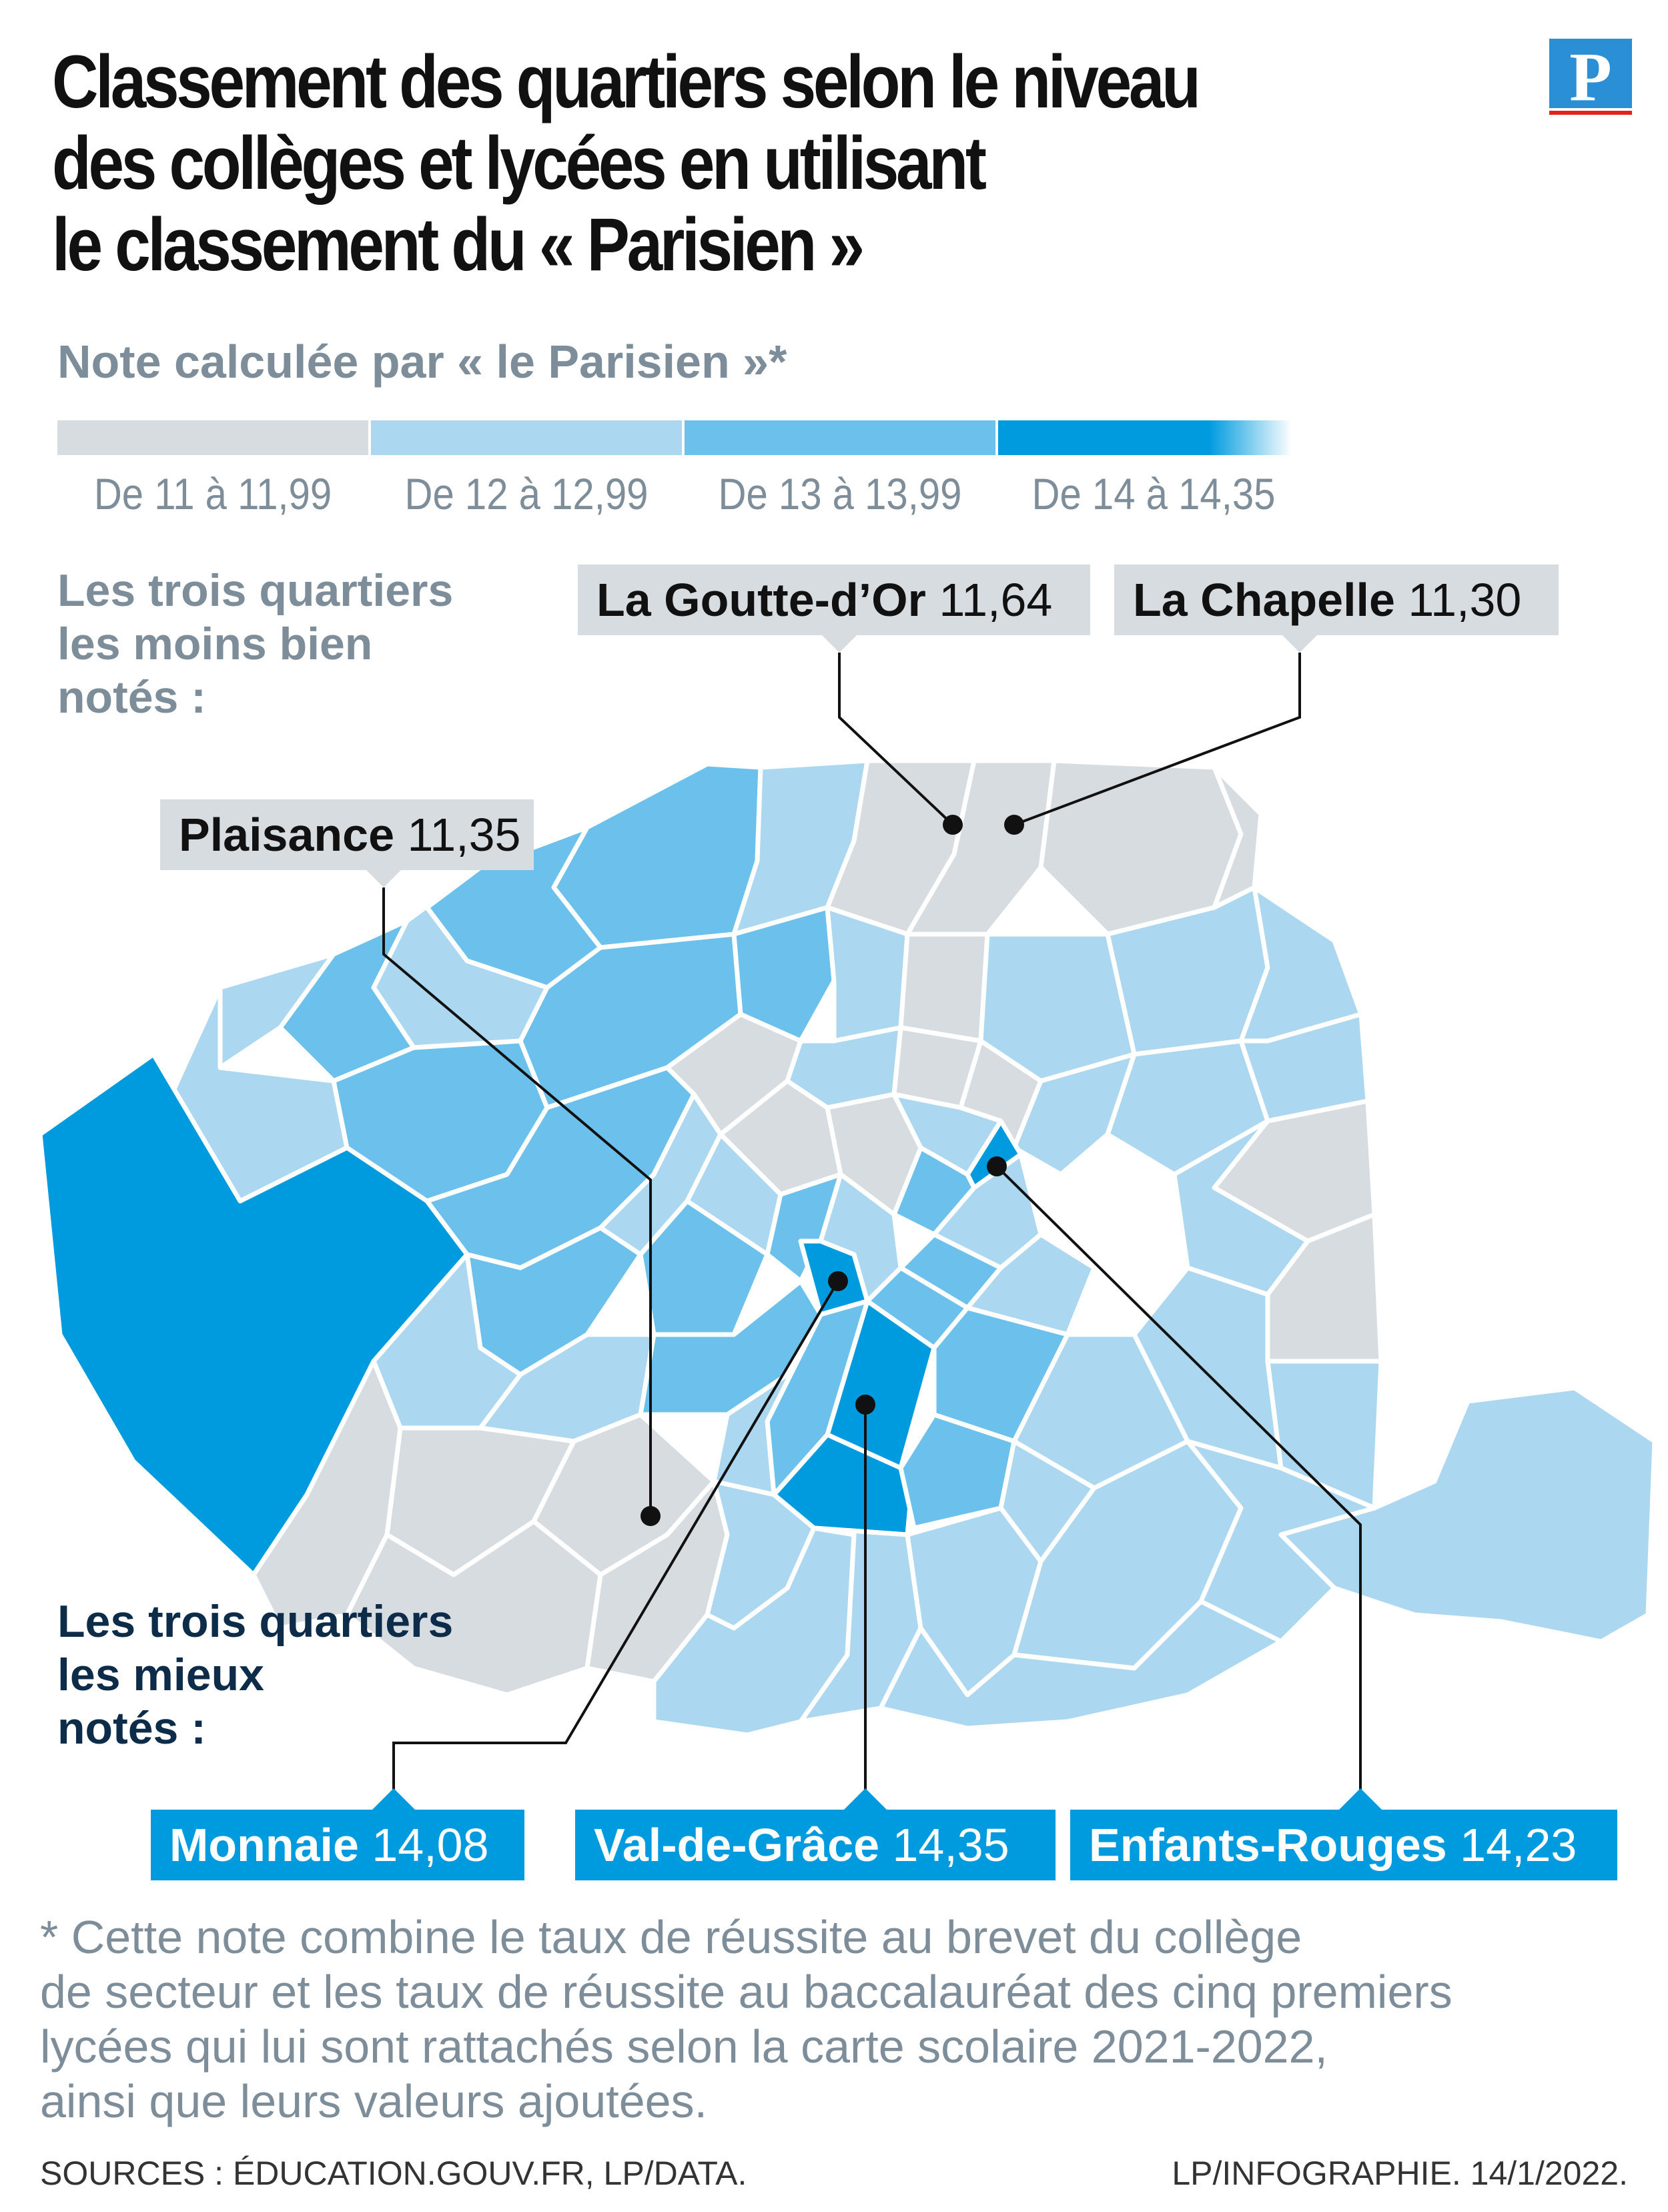 The width and height of the screenshot is (1668, 2212). What do you see at coordinates (286, 835) in the screenshot?
I see `callout-name: Plaisance` at bounding box center [286, 835].